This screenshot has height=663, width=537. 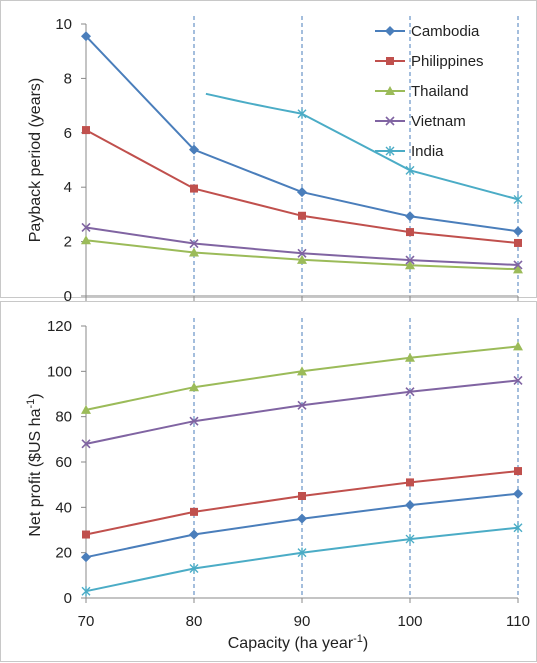 I want to click on x-tick-label: 100, so click(x=409, y=621).